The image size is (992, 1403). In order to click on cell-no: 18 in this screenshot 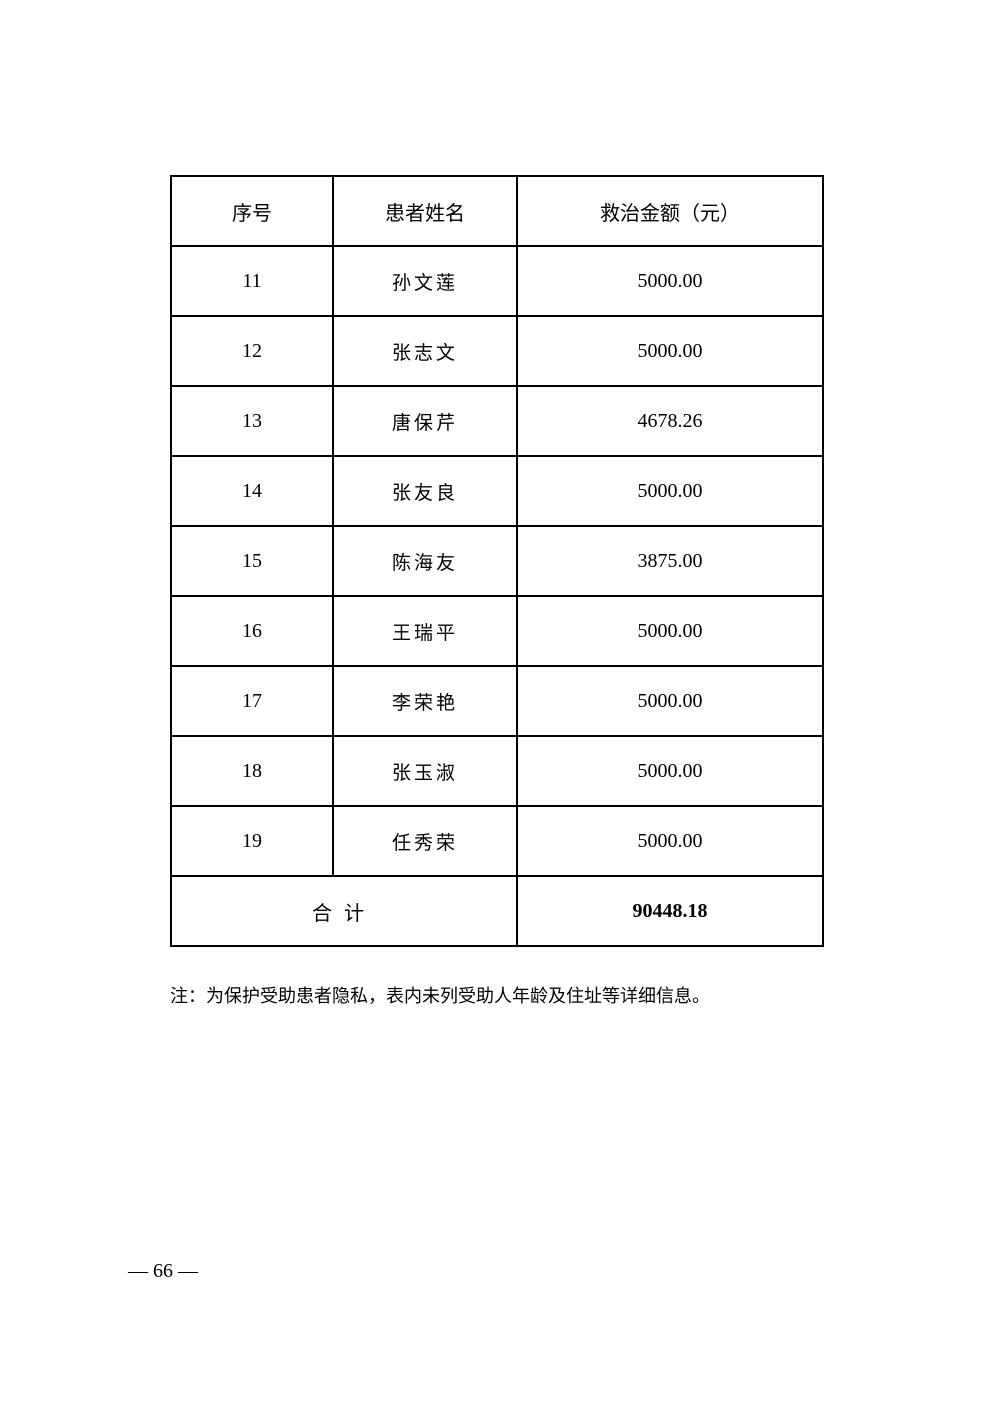, I will do `click(252, 771)`.